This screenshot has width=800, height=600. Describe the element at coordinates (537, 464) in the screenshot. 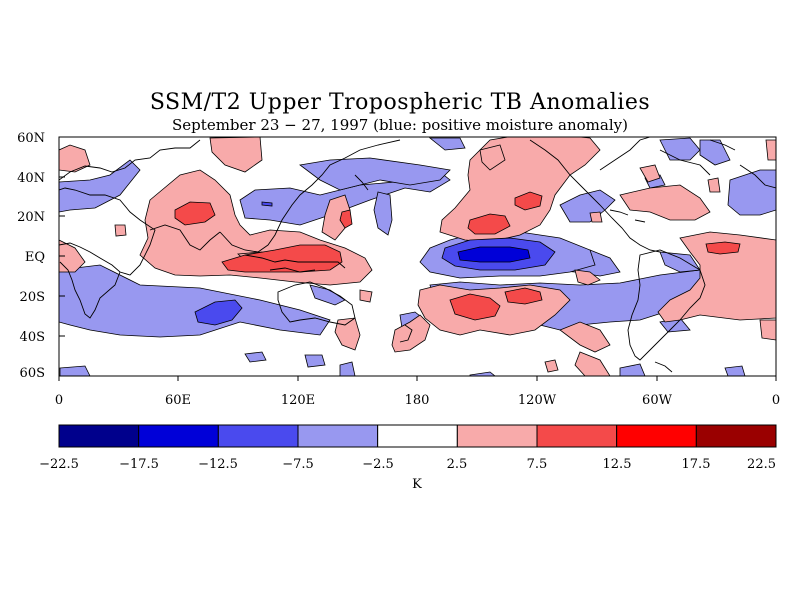

I see `colorbar-level-label: 7.5` at that location.